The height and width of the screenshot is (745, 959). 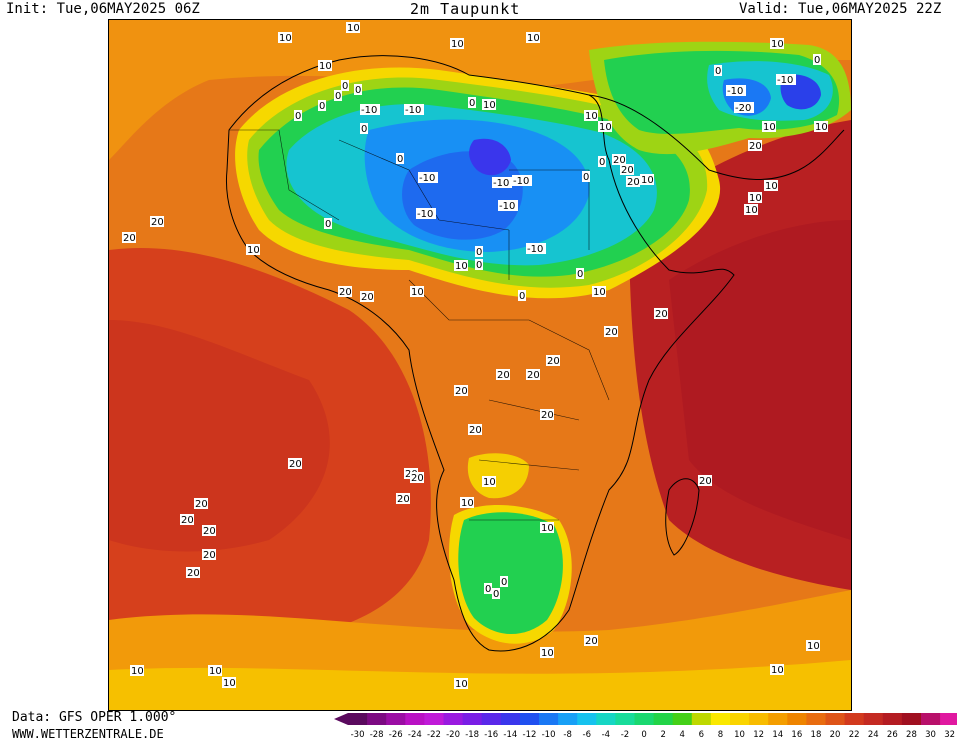 I want to click on legend-tick-label: -22, so click(x=434, y=735).